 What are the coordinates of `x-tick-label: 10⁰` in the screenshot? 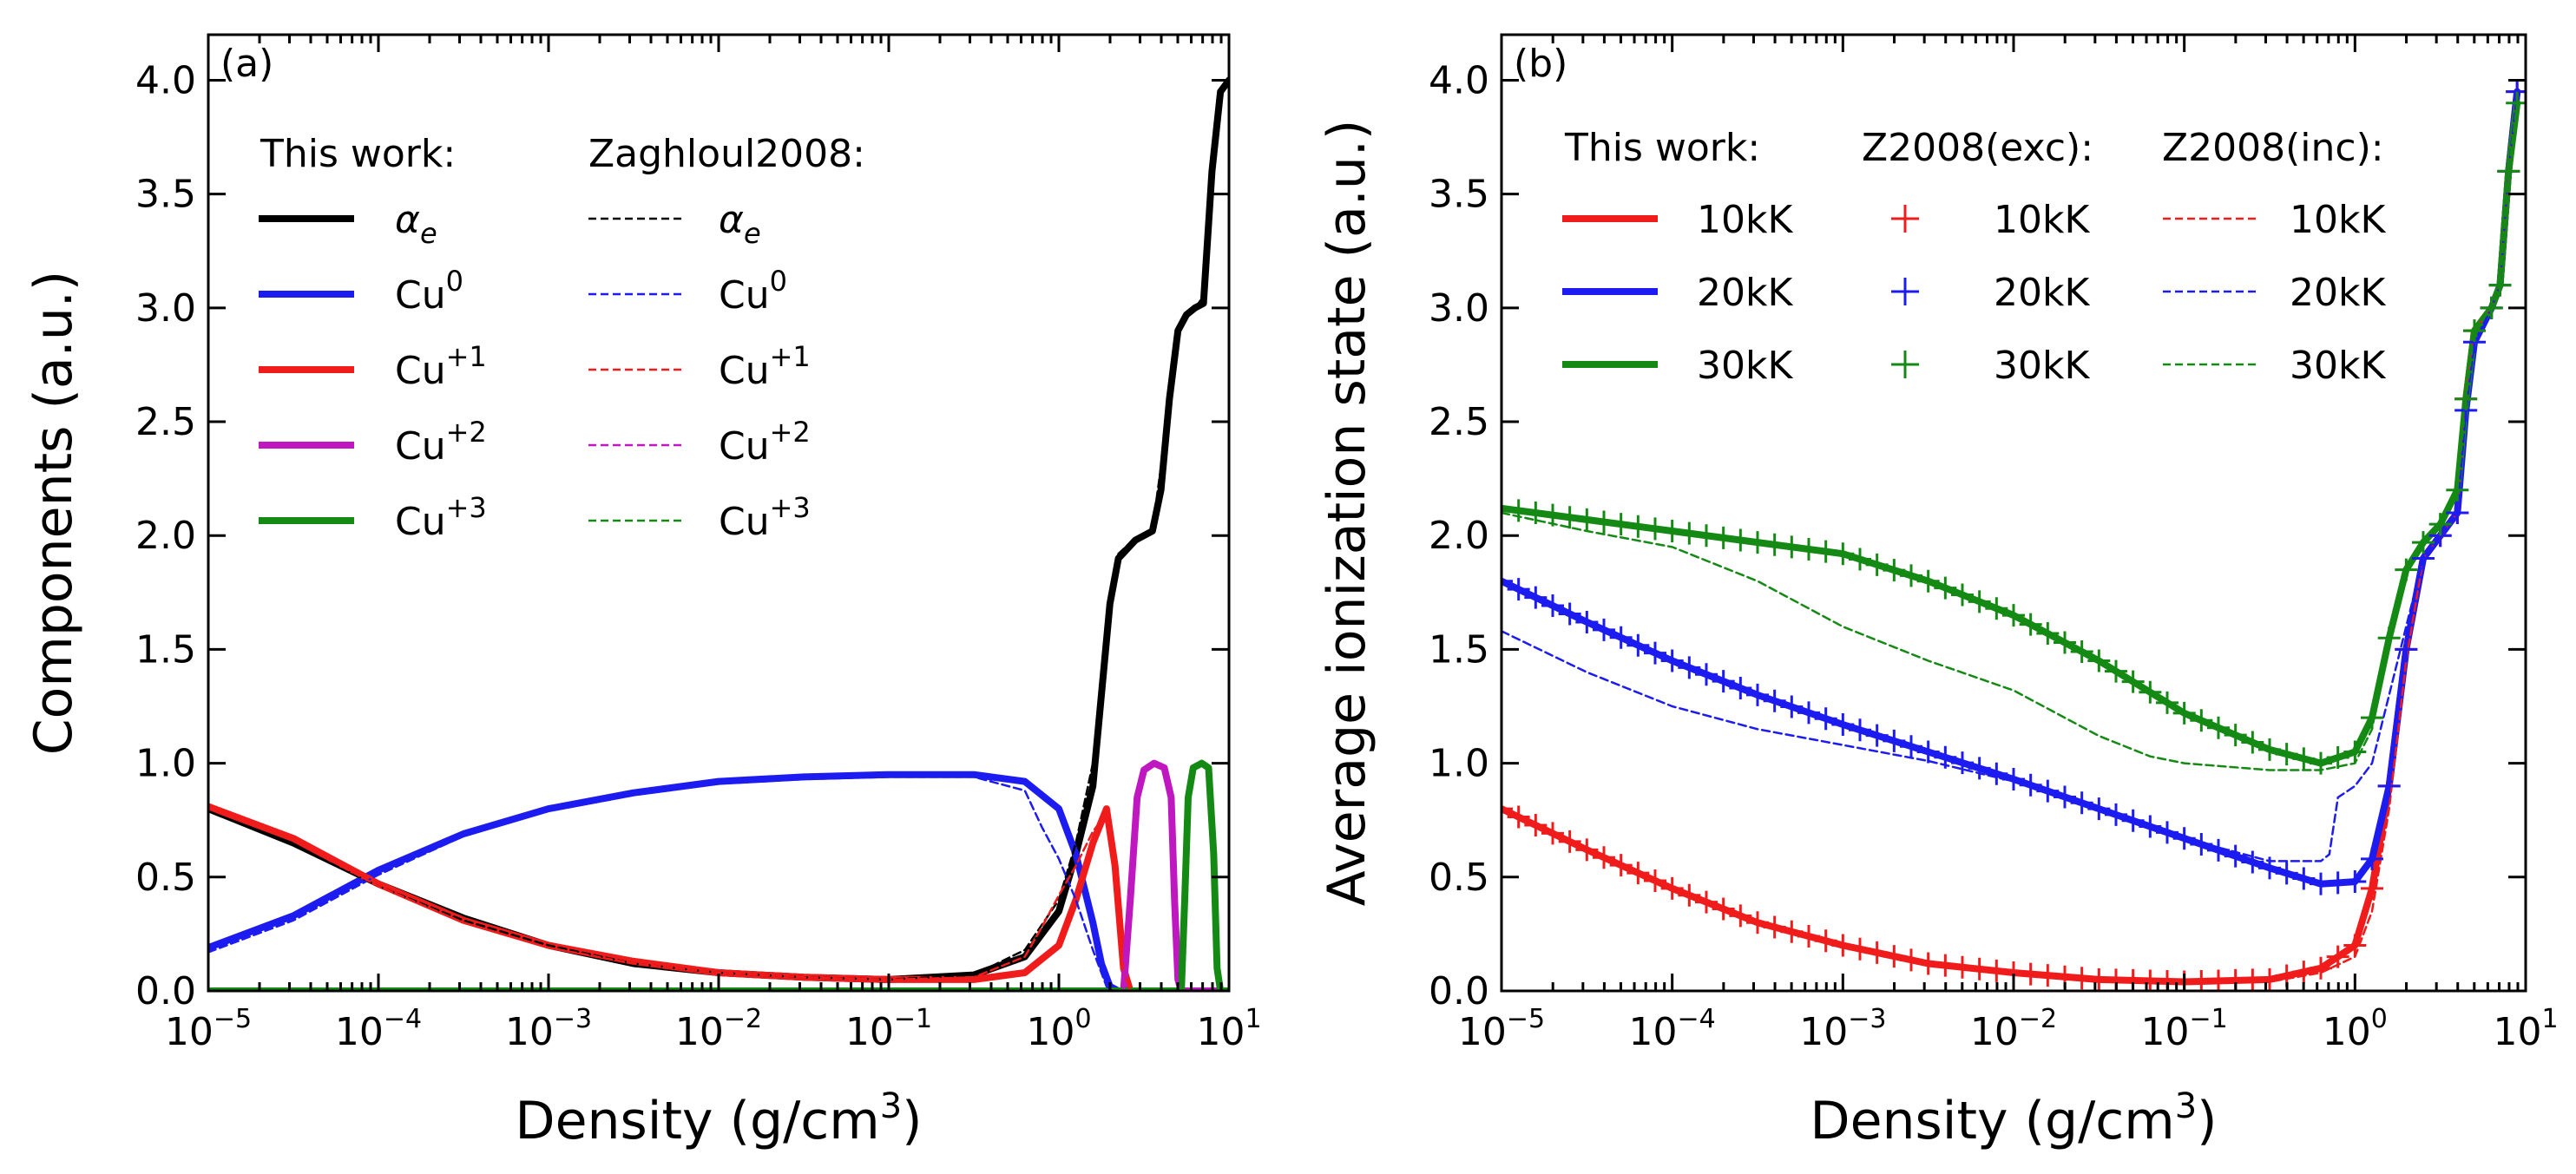 It's located at (2355, 1029).